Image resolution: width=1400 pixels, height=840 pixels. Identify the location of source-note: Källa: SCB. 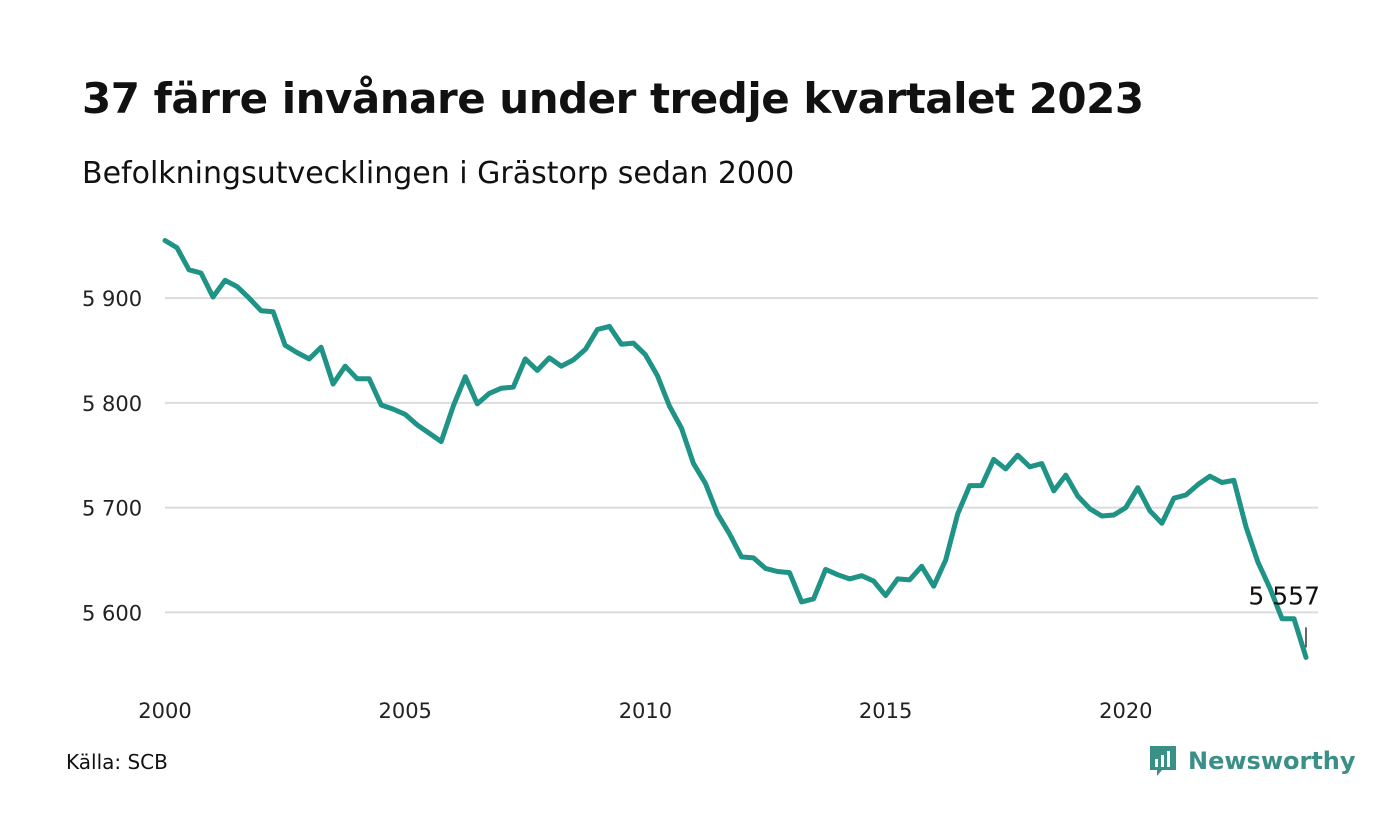
(117, 762).